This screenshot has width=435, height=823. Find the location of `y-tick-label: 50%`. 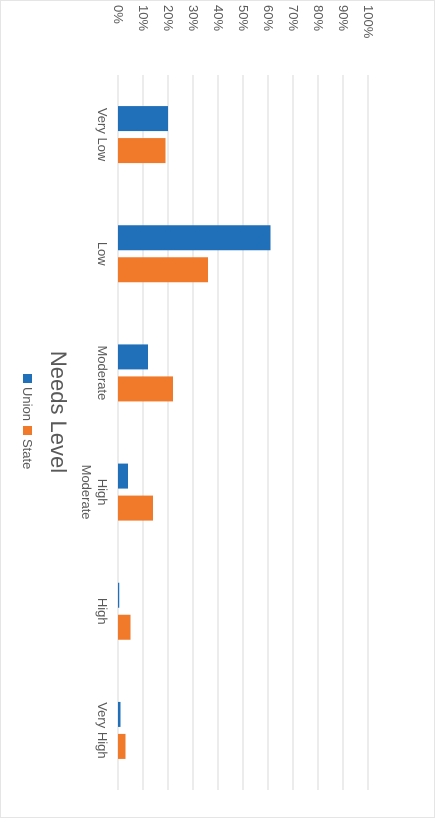

y-tick-label: 50% is located at coordinates (243, 18).